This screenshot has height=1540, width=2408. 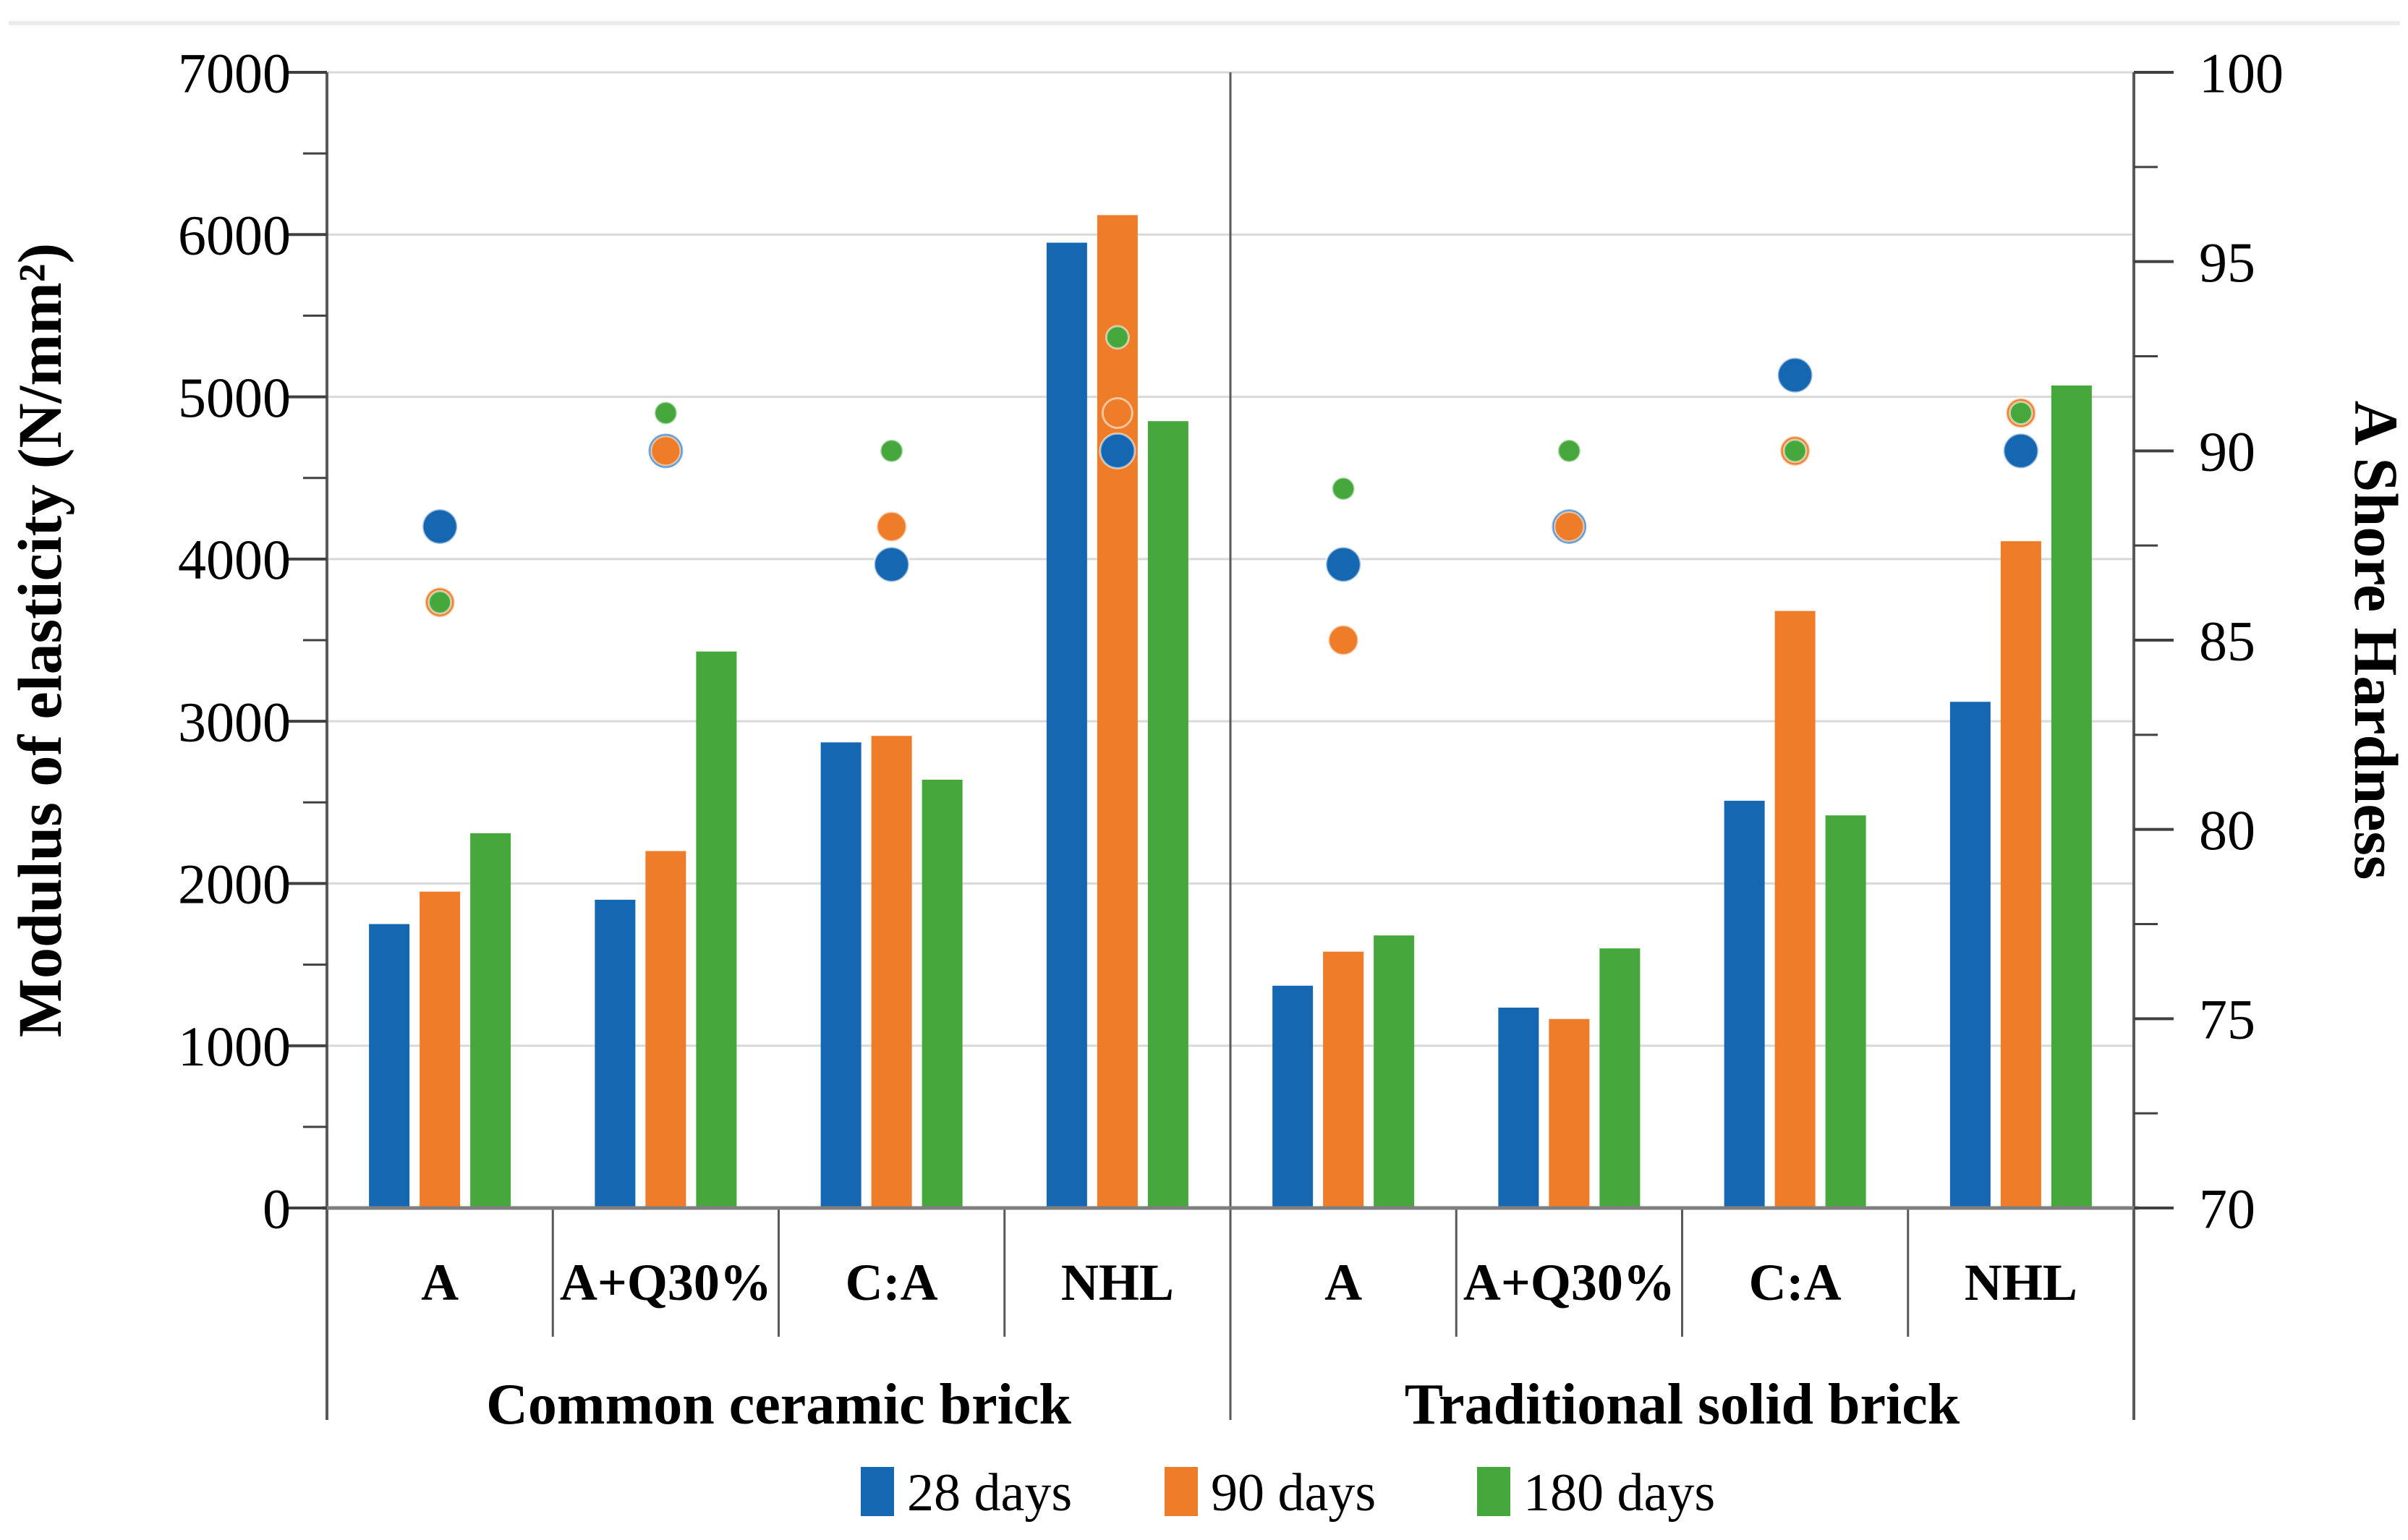 I want to click on point-traditional-solid-brick-A-28-days, so click(x=1343, y=564).